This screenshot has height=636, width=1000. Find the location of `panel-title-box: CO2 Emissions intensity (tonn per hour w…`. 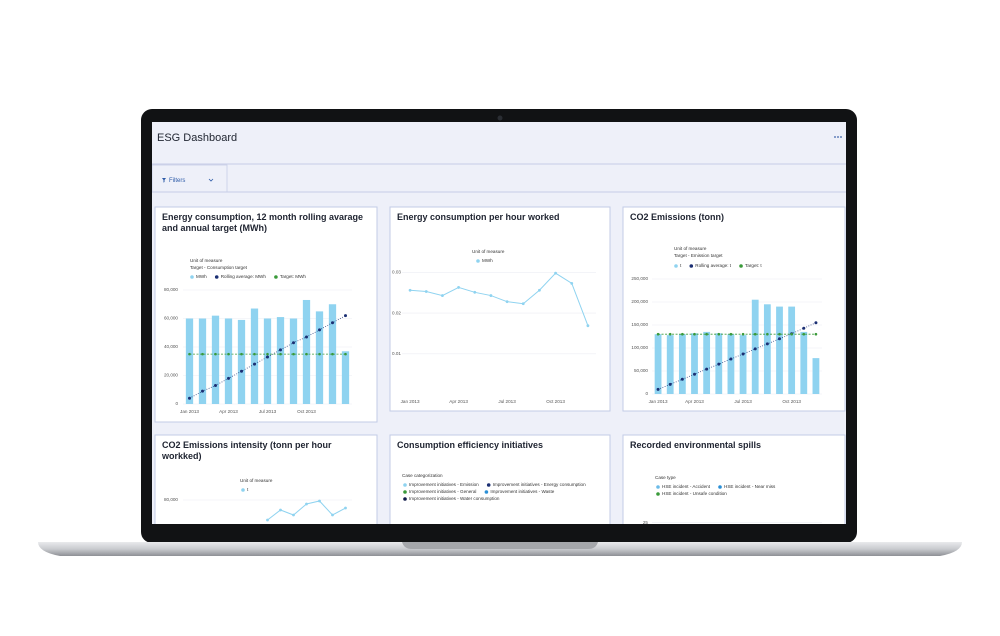

panel-title-box: CO2 Emissions intensity (tonn per hour w… is located at coordinates (247, 450).